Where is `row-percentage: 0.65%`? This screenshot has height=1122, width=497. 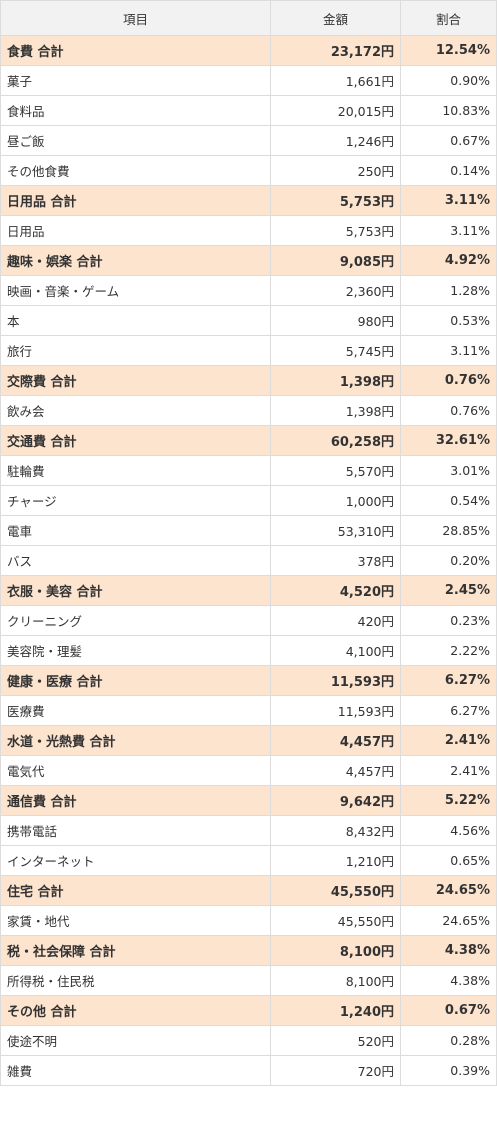
row-percentage: 0.65% is located at coordinates (448, 860).